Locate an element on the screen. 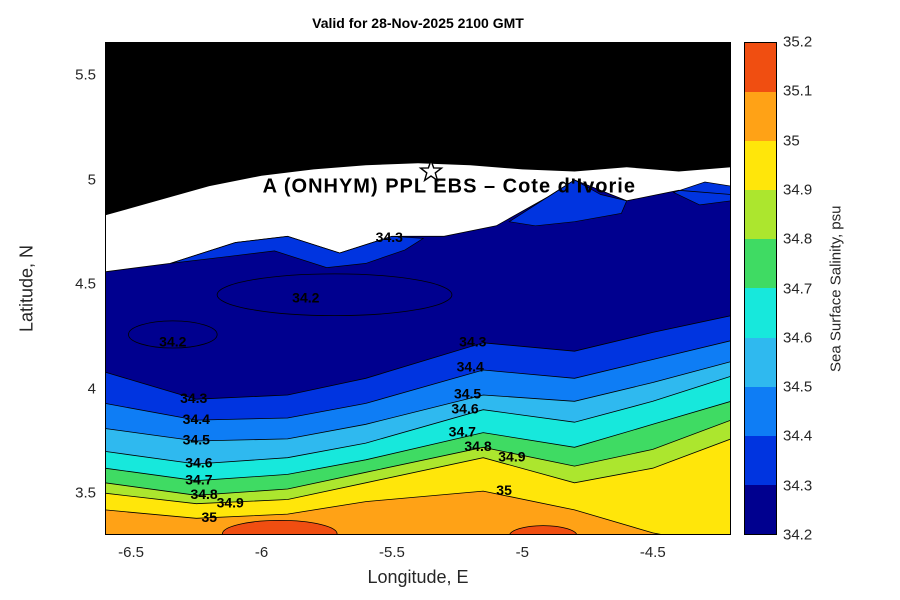 The height and width of the screenshot is (600, 900). y-tick-label: 4.5 is located at coordinates (85, 284).